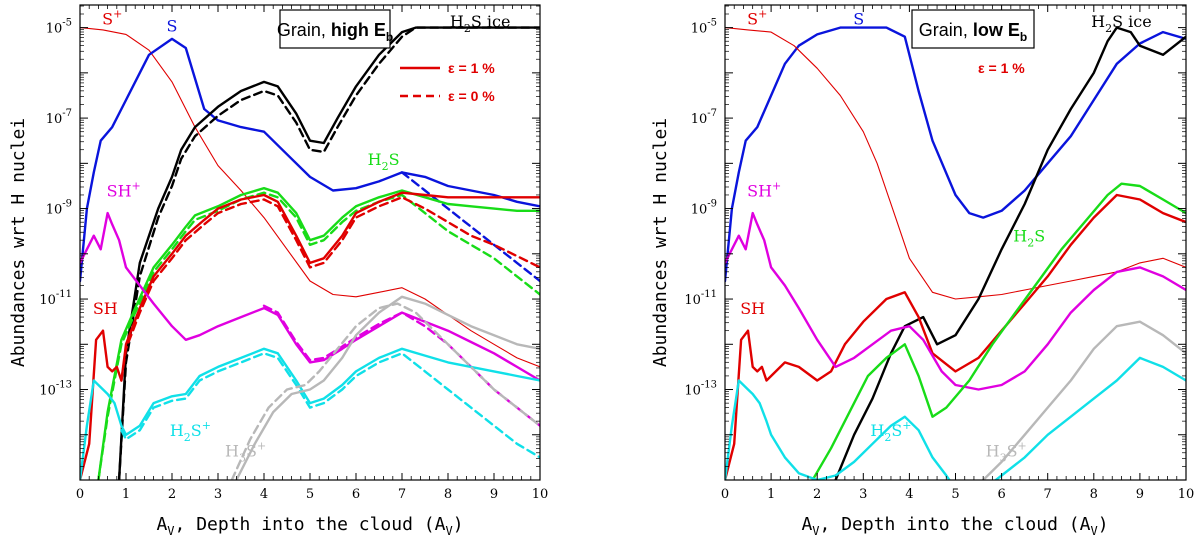  What do you see at coordinates (401, 365) in the screenshot?
I see `series-line-shplus-dashed` at bounding box center [401, 365].